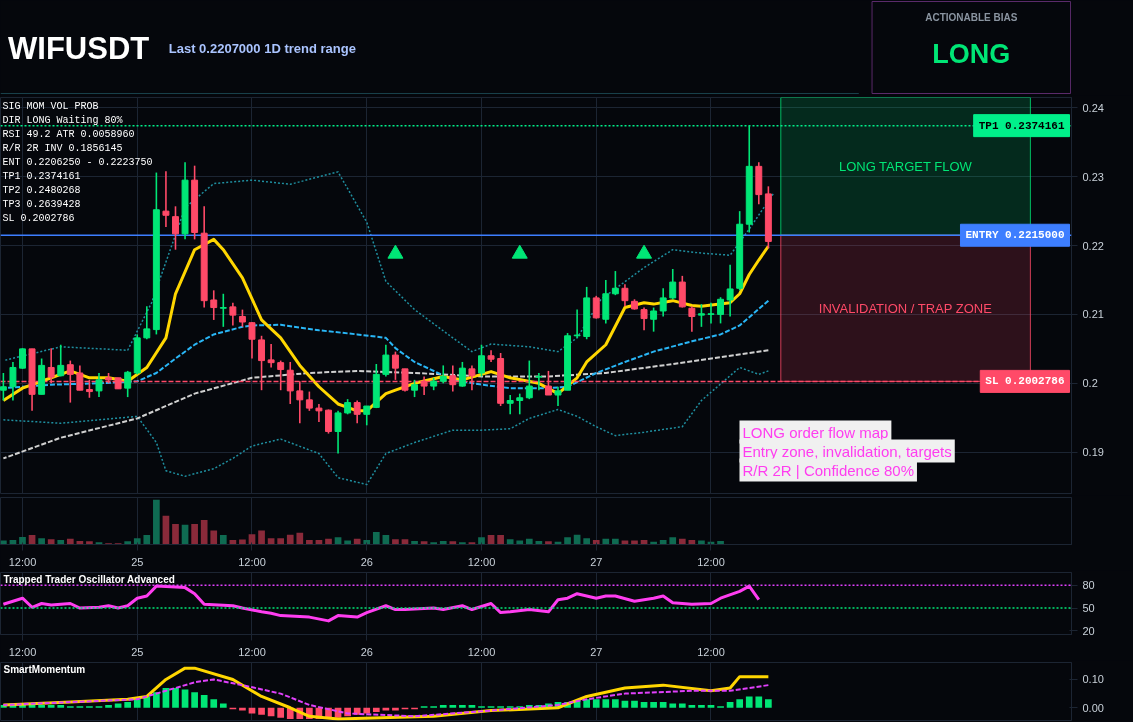 The height and width of the screenshot is (722, 1133). Describe the element at coordinates (44, 669) in the screenshot. I see `chart-title: SmartMomentum` at that location.